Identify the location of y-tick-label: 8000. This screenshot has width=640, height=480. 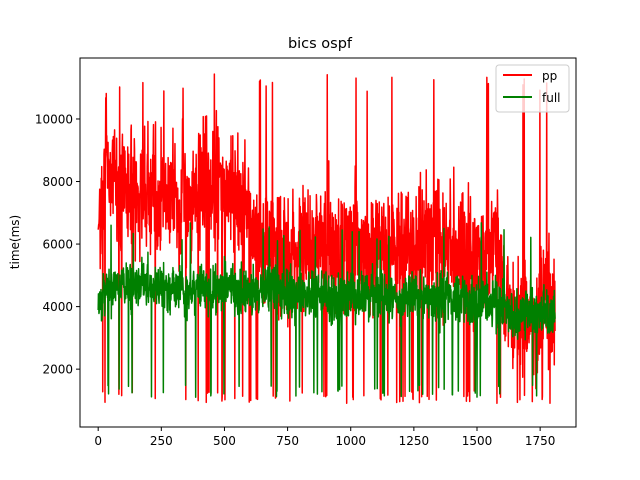
(57, 182).